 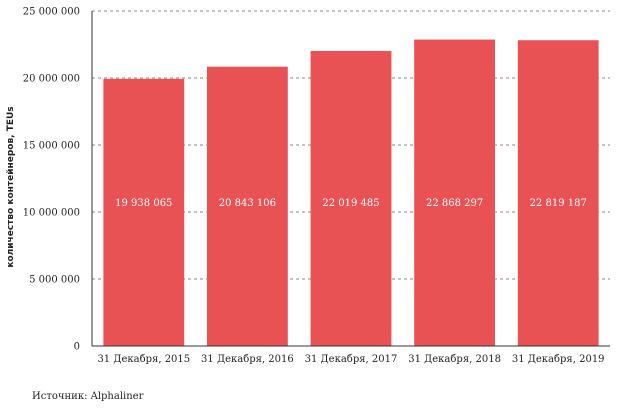 I want to click on bar-value-label: 22 868 297, so click(x=454, y=203).